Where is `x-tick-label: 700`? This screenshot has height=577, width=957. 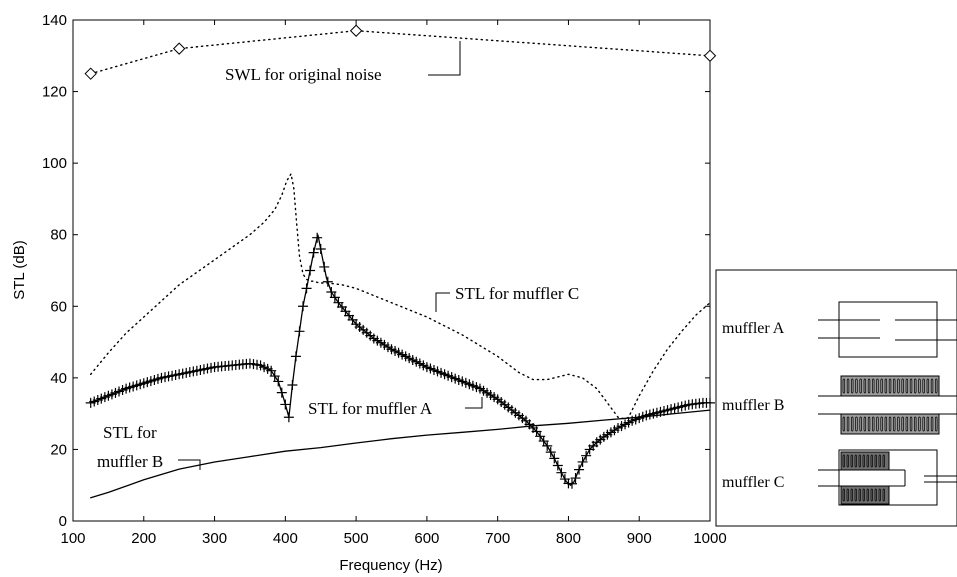 x-tick-label: 700 is located at coordinates (497, 538).